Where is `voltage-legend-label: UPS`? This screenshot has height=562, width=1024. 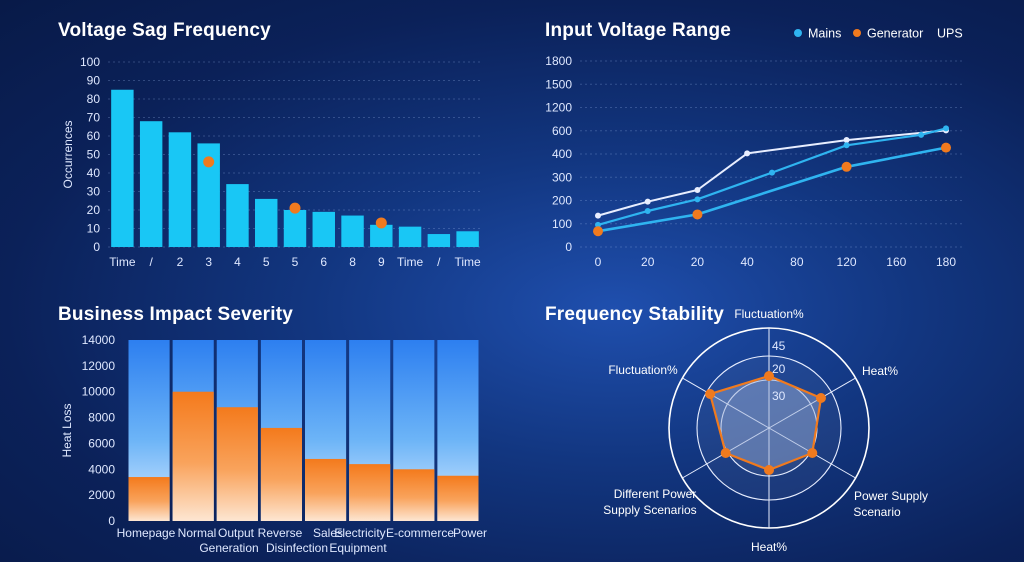 voltage-legend-label: UPS is located at coordinates (950, 34).